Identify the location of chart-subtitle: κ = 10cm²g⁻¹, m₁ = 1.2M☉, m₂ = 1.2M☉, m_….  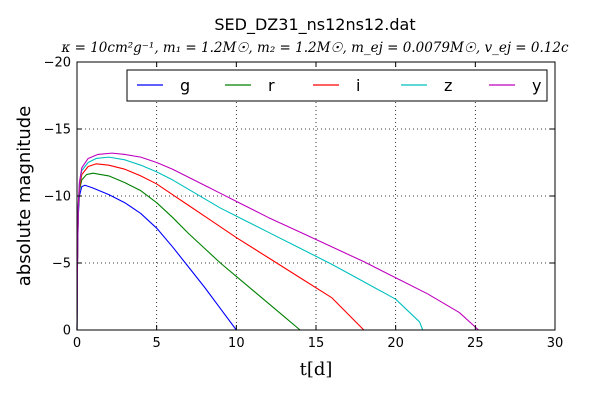
(314, 48).